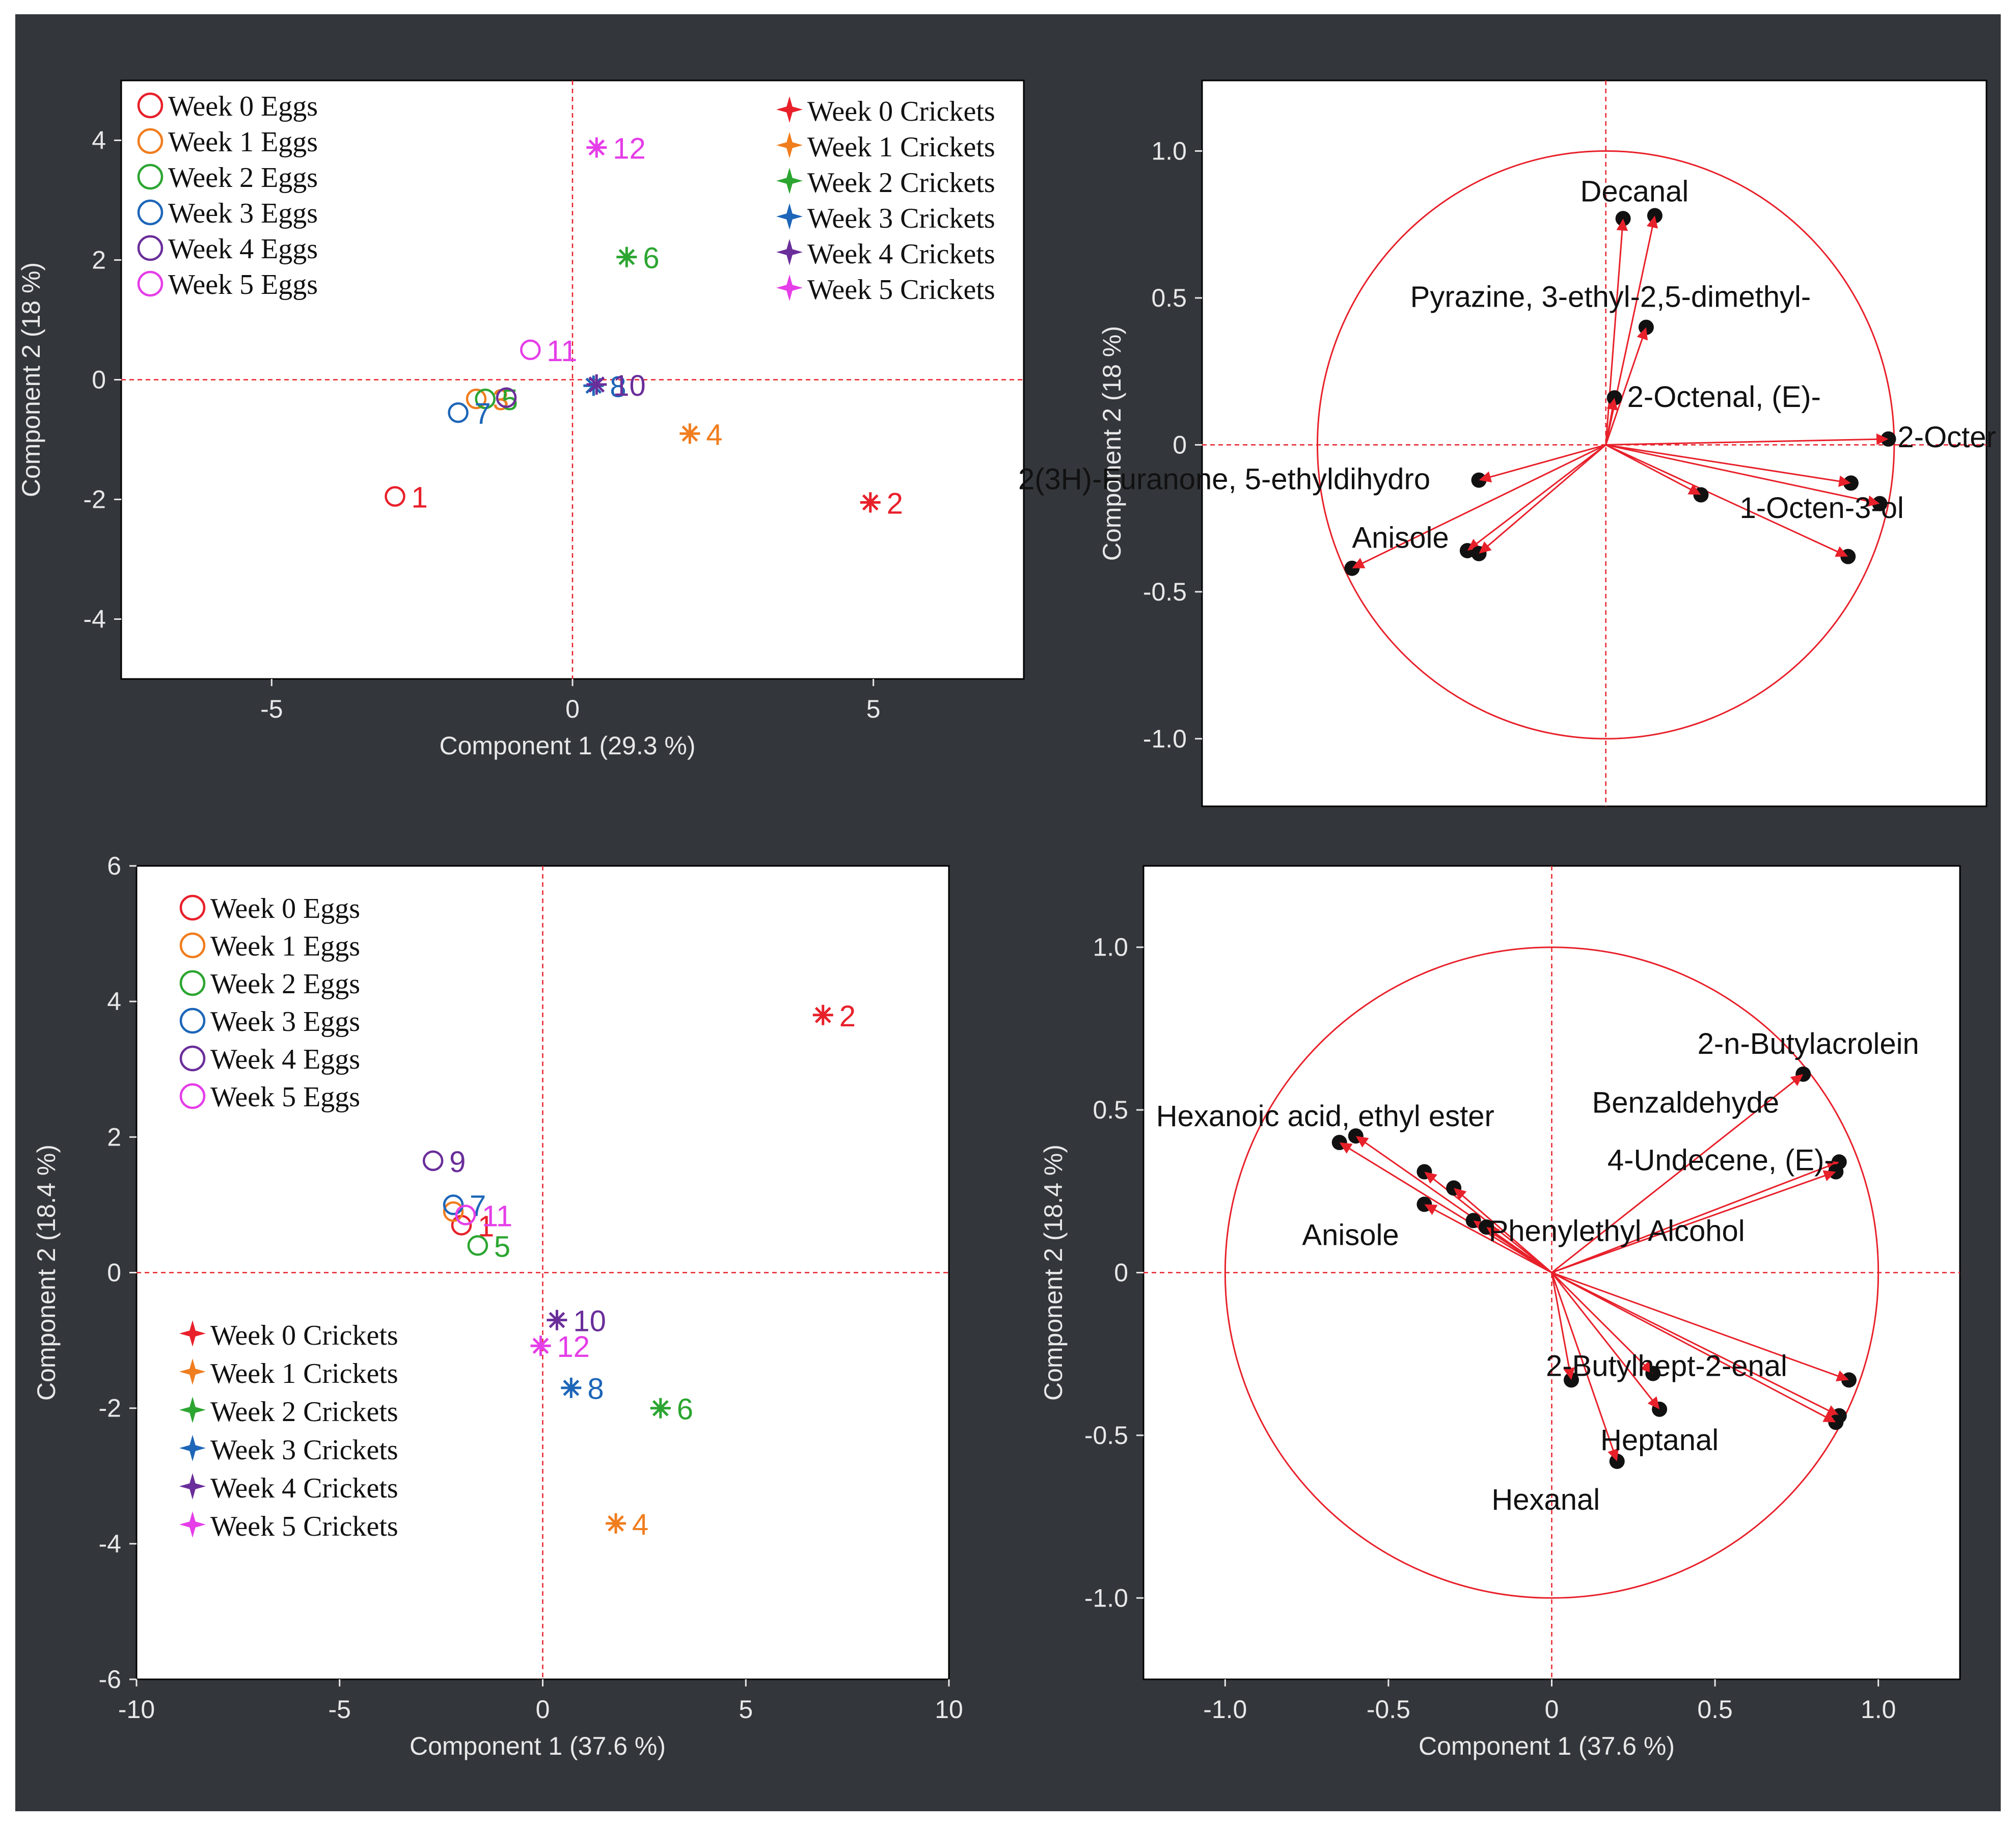 The width and height of the screenshot is (2016, 1825). Describe the element at coordinates (1165, 738) in the screenshot. I see `y-tick-label: -1.0` at that location.